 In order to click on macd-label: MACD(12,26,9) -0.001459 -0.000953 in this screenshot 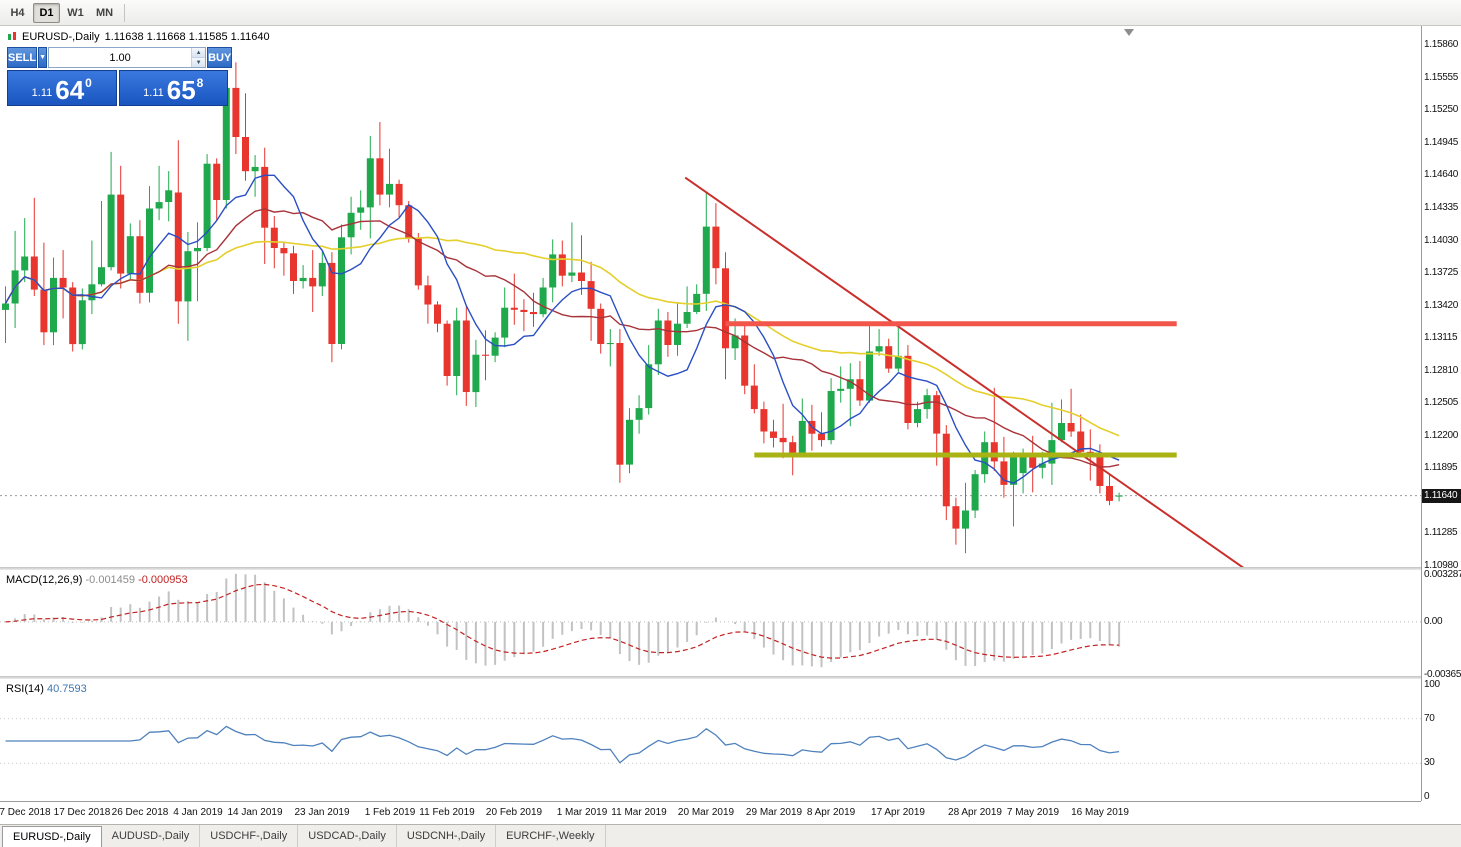, I will do `click(97, 580)`.